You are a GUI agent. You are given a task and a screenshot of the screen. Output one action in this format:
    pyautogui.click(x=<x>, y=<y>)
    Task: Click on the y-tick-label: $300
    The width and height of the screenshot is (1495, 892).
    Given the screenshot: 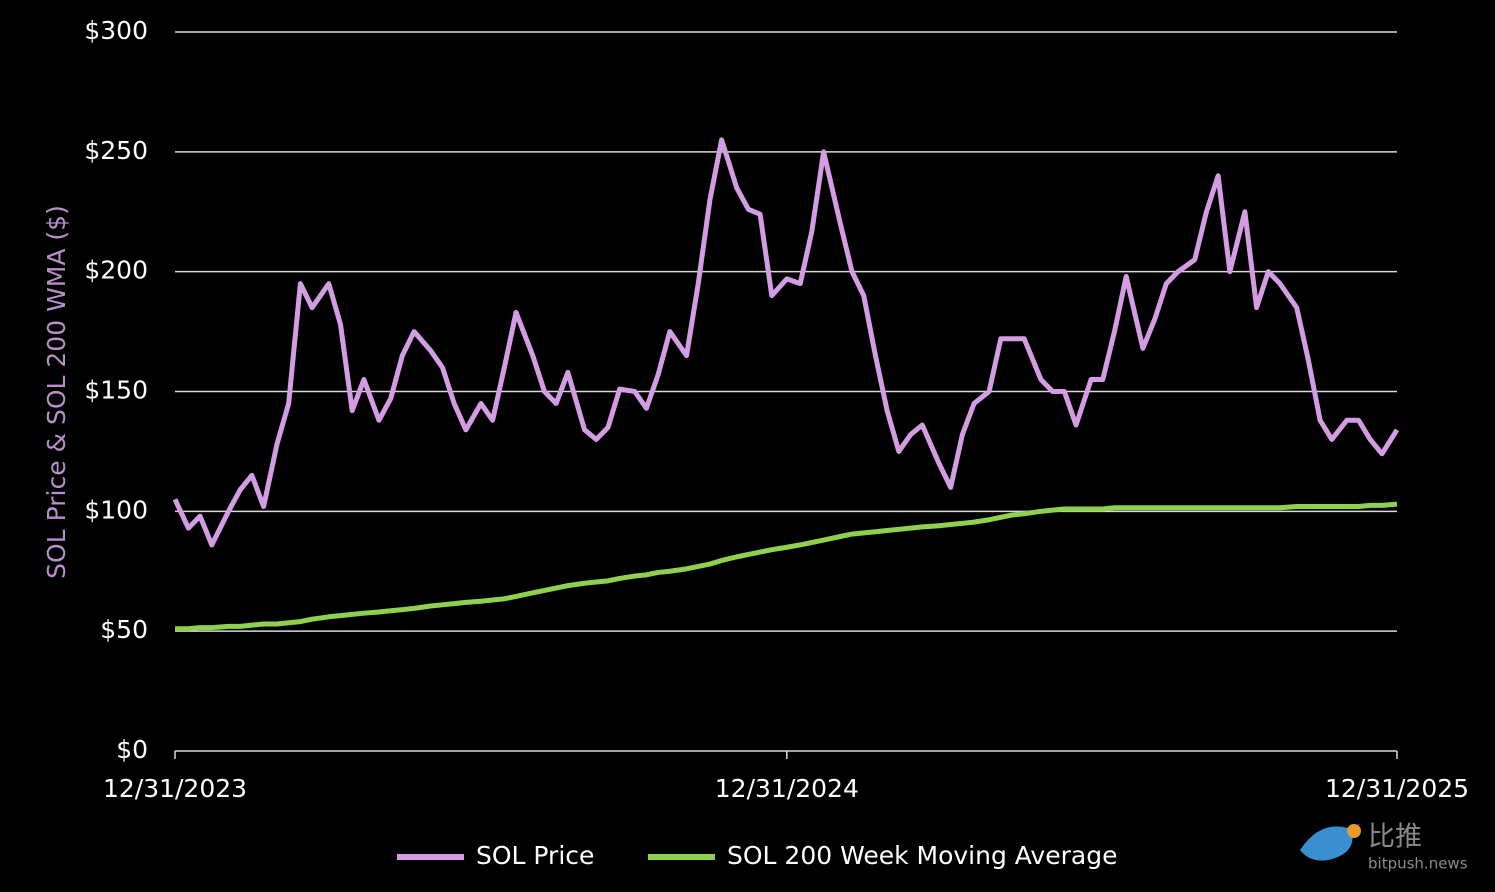 What is the action you would take?
    pyautogui.click(x=116, y=30)
    